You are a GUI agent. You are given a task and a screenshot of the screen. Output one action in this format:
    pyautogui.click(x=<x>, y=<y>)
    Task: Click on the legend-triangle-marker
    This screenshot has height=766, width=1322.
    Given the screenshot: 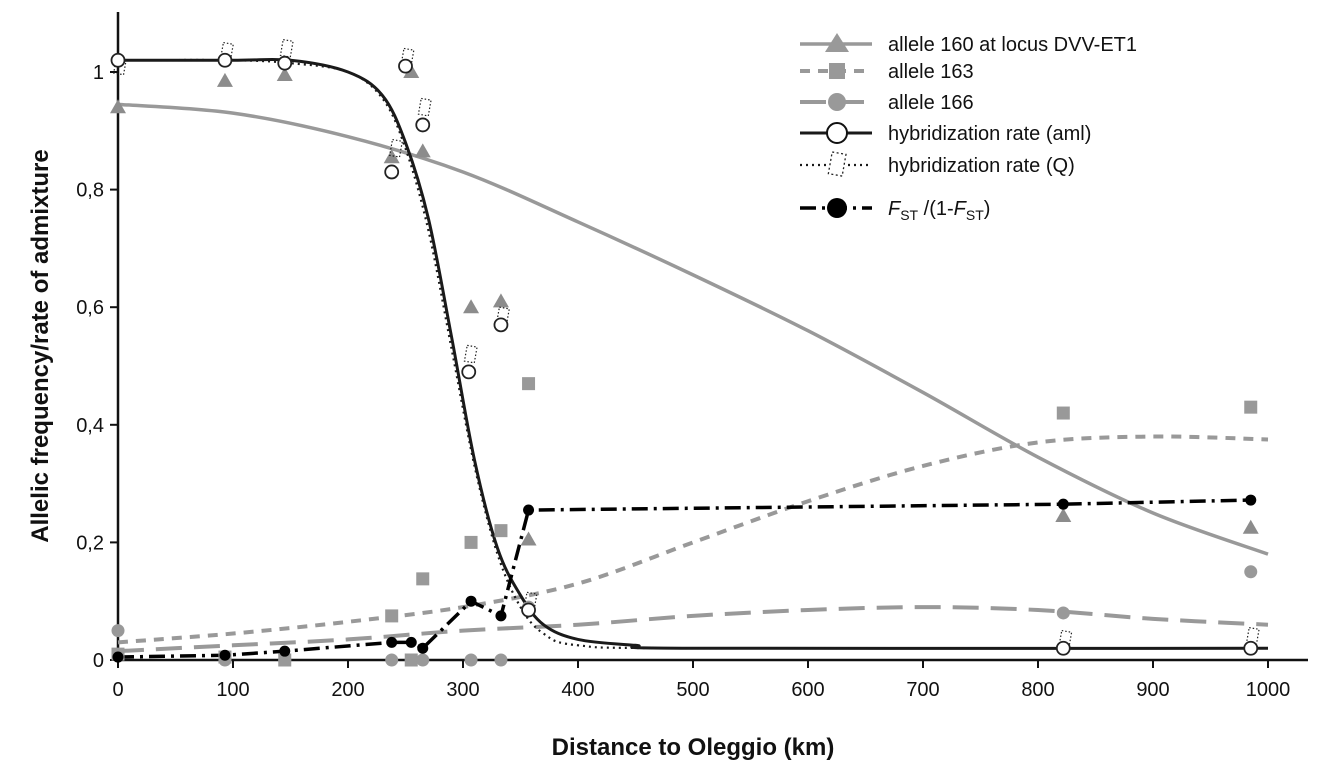 What is the action you would take?
    pyautogui.click(x=837, y=42)
    